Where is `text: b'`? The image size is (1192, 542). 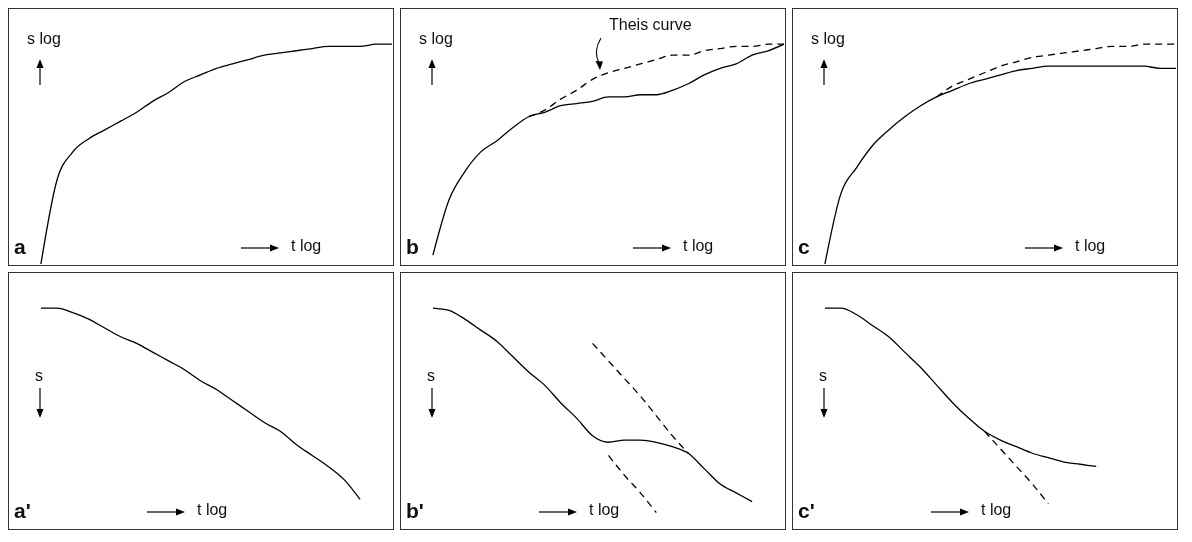 text: b' is located at coordinates (415, 510).